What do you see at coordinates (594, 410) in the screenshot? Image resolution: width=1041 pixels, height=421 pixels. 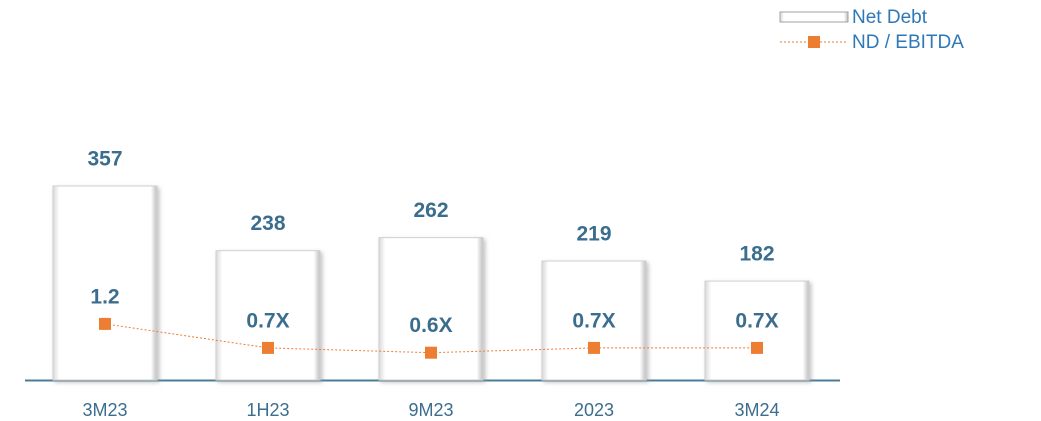 I see `x-tick-label: 2023` at bounding box center [594, 410].